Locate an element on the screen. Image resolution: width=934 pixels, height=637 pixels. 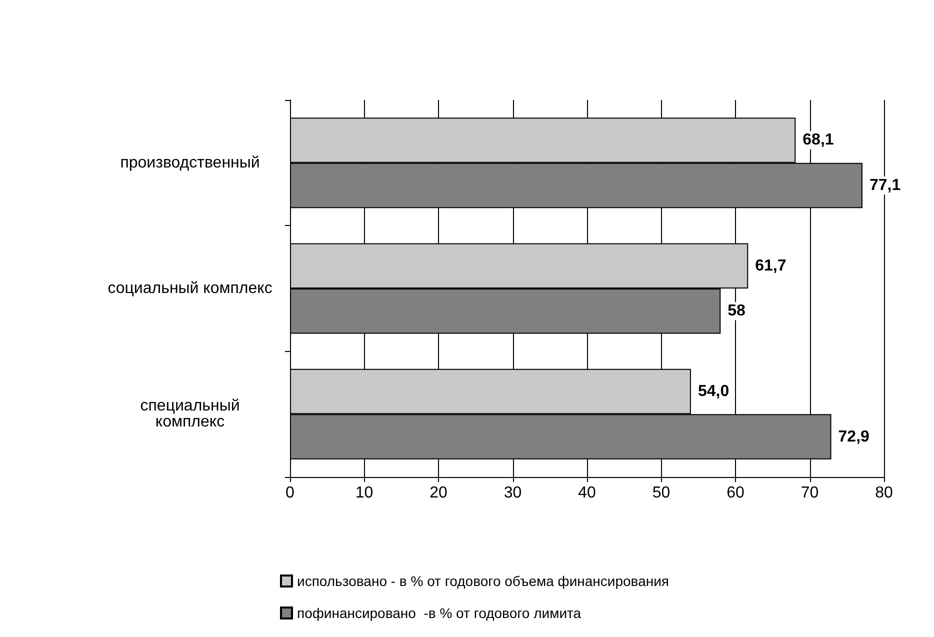
data-label: 68,1 is located at coordinates (818, 140).